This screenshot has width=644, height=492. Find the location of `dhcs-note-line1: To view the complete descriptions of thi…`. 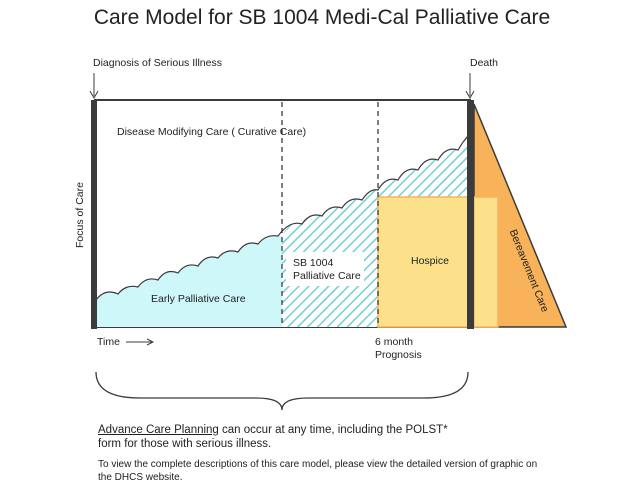

dhcs-note-line1: To view the complete descriptions of thi… is located at coordinates (318, 464).